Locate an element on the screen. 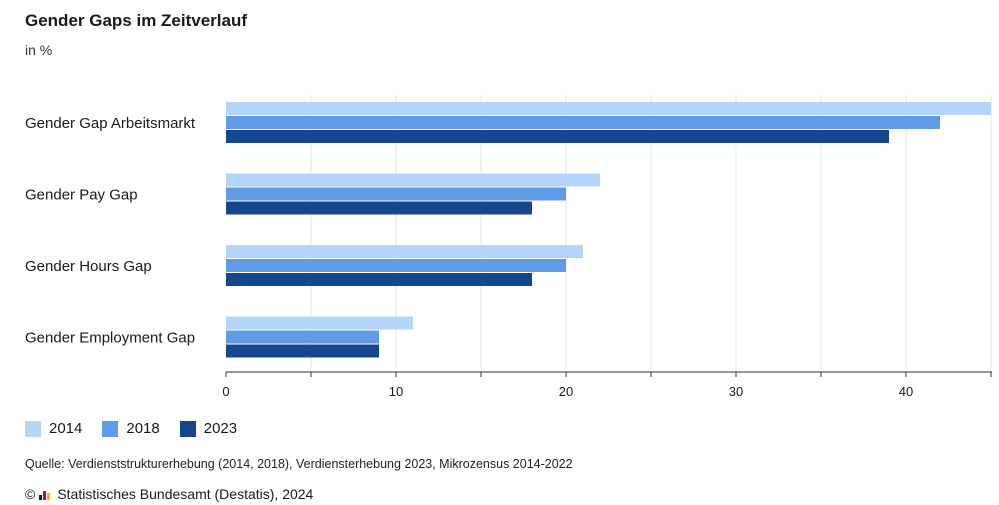  destatis-logo-icon is located at coordinates (45, 494).